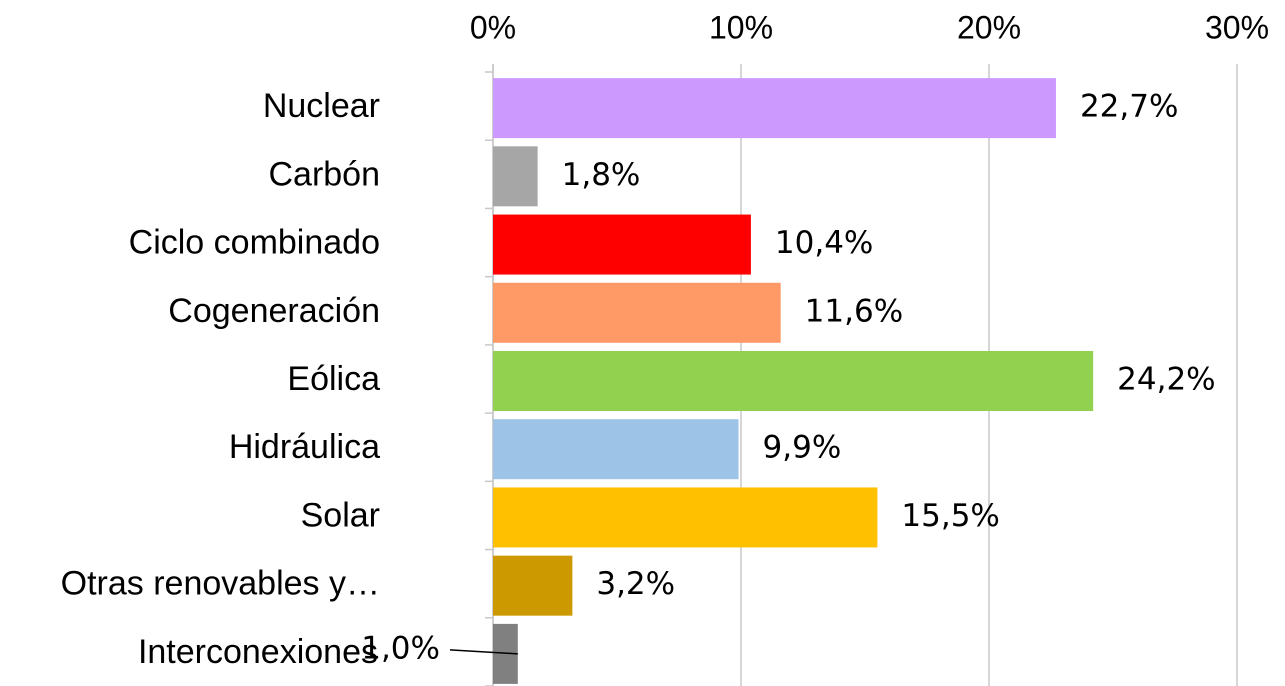 Image resolution: width=1285 pixels, height=686 pixels. What do you see at coordinates (802, 448) in the screenshot?
I see `value-label: 9,9%` at bounding box center [802, 448].